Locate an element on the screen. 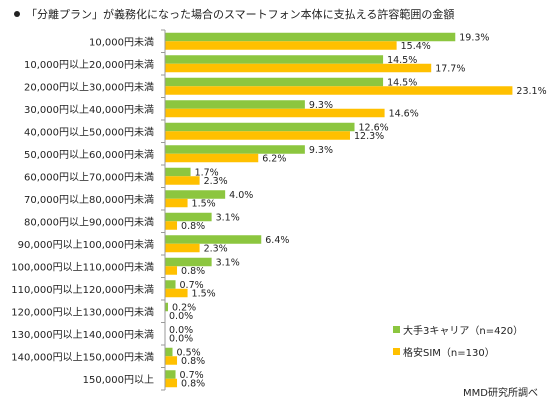  value-label-mvno: 15.4% is located at coordinates (416, 46).